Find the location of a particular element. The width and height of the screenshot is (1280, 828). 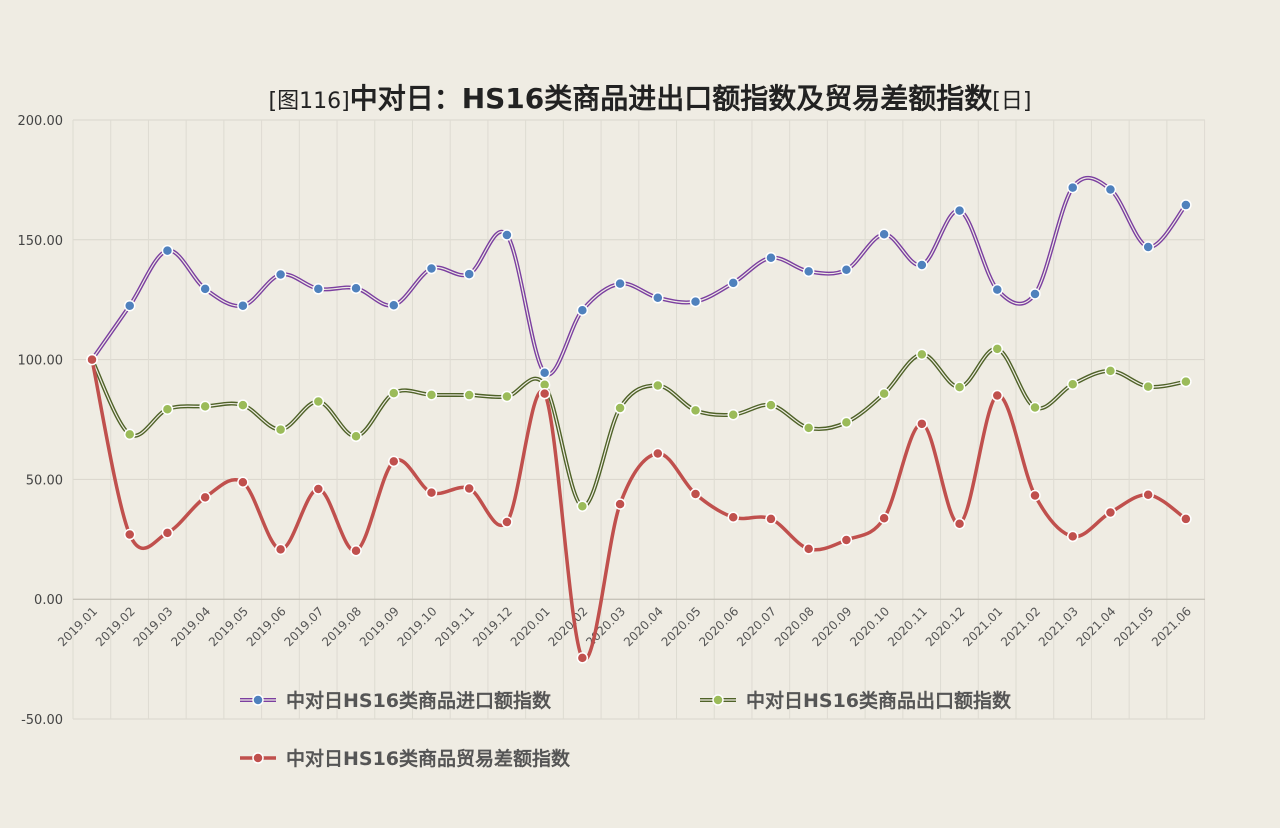

legend-label: 中对日HS16类商品贸易差额指数 is located at coordinates (428, 758).